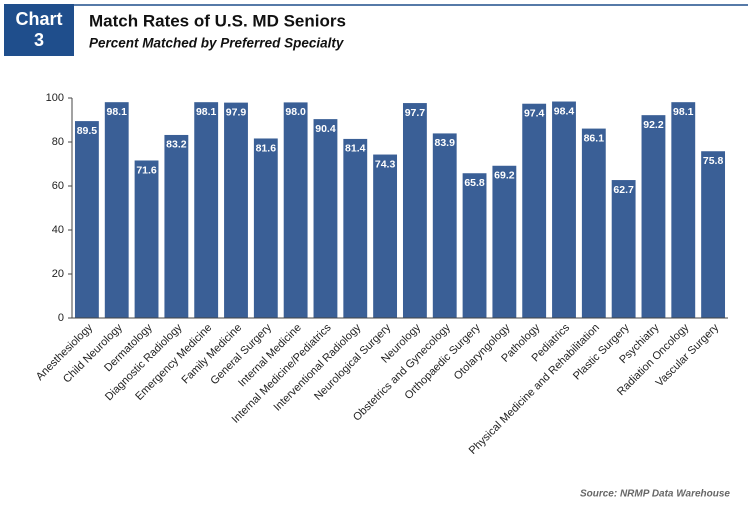  I want to click on value-label: 71.6, so click(146, 170).